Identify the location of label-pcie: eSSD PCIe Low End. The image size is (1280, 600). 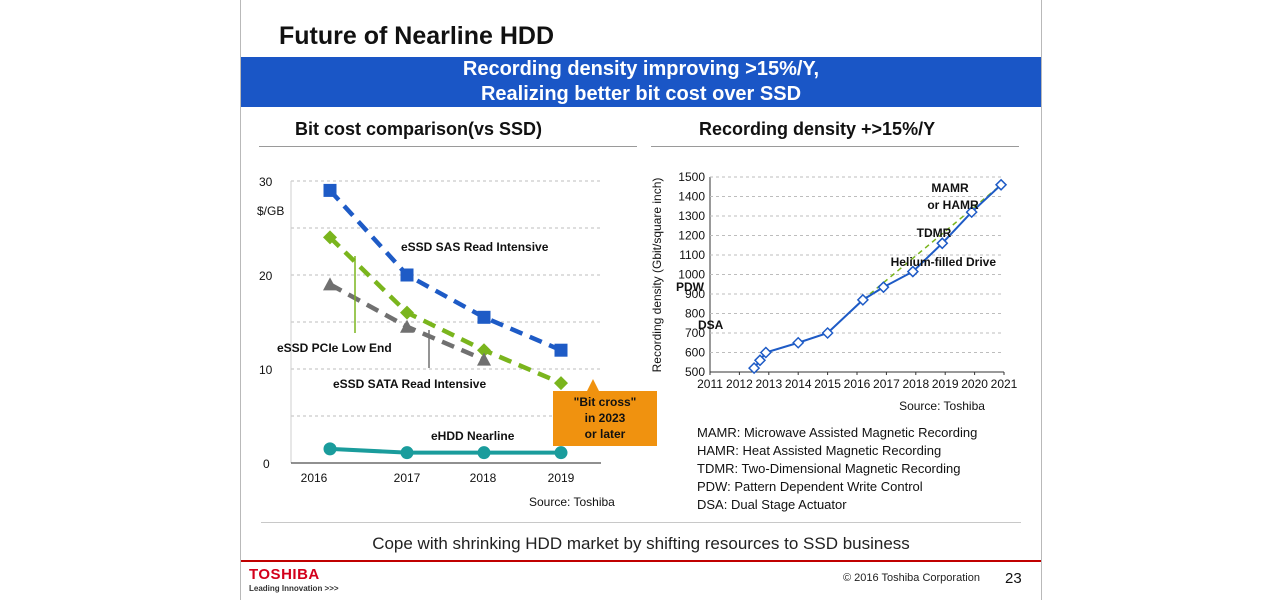
(334, 348).